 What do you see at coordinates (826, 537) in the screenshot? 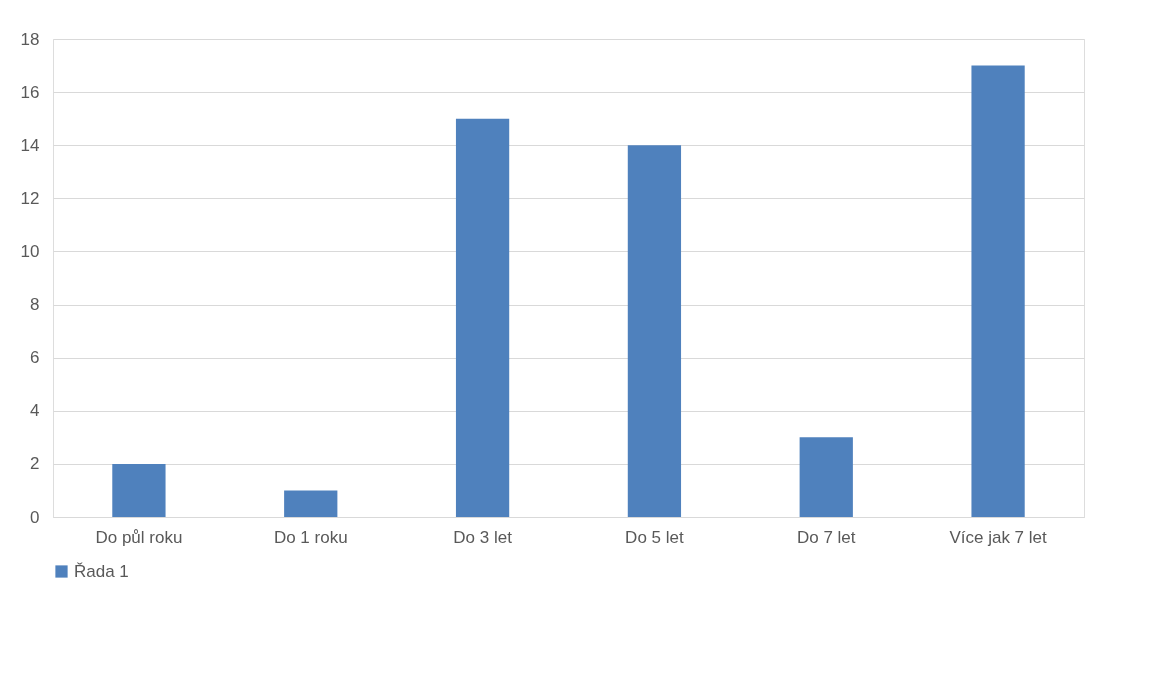
I see `x-tick-label: Do 7 let` at bounding box center [826, 537].